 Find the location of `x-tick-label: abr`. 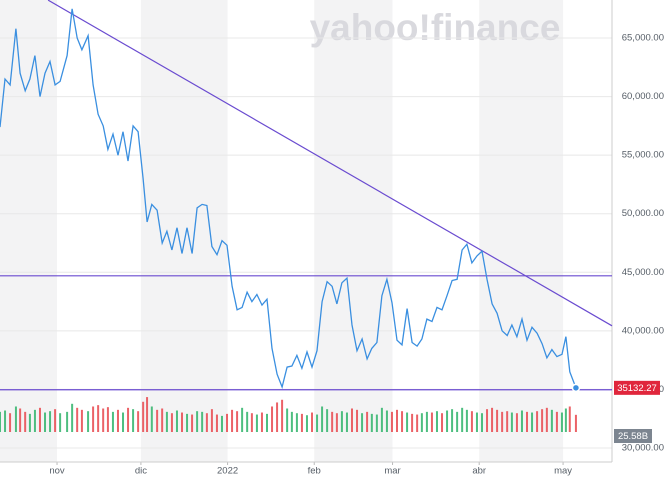

x-tick-label: abr is located at coordinates (479, 471).